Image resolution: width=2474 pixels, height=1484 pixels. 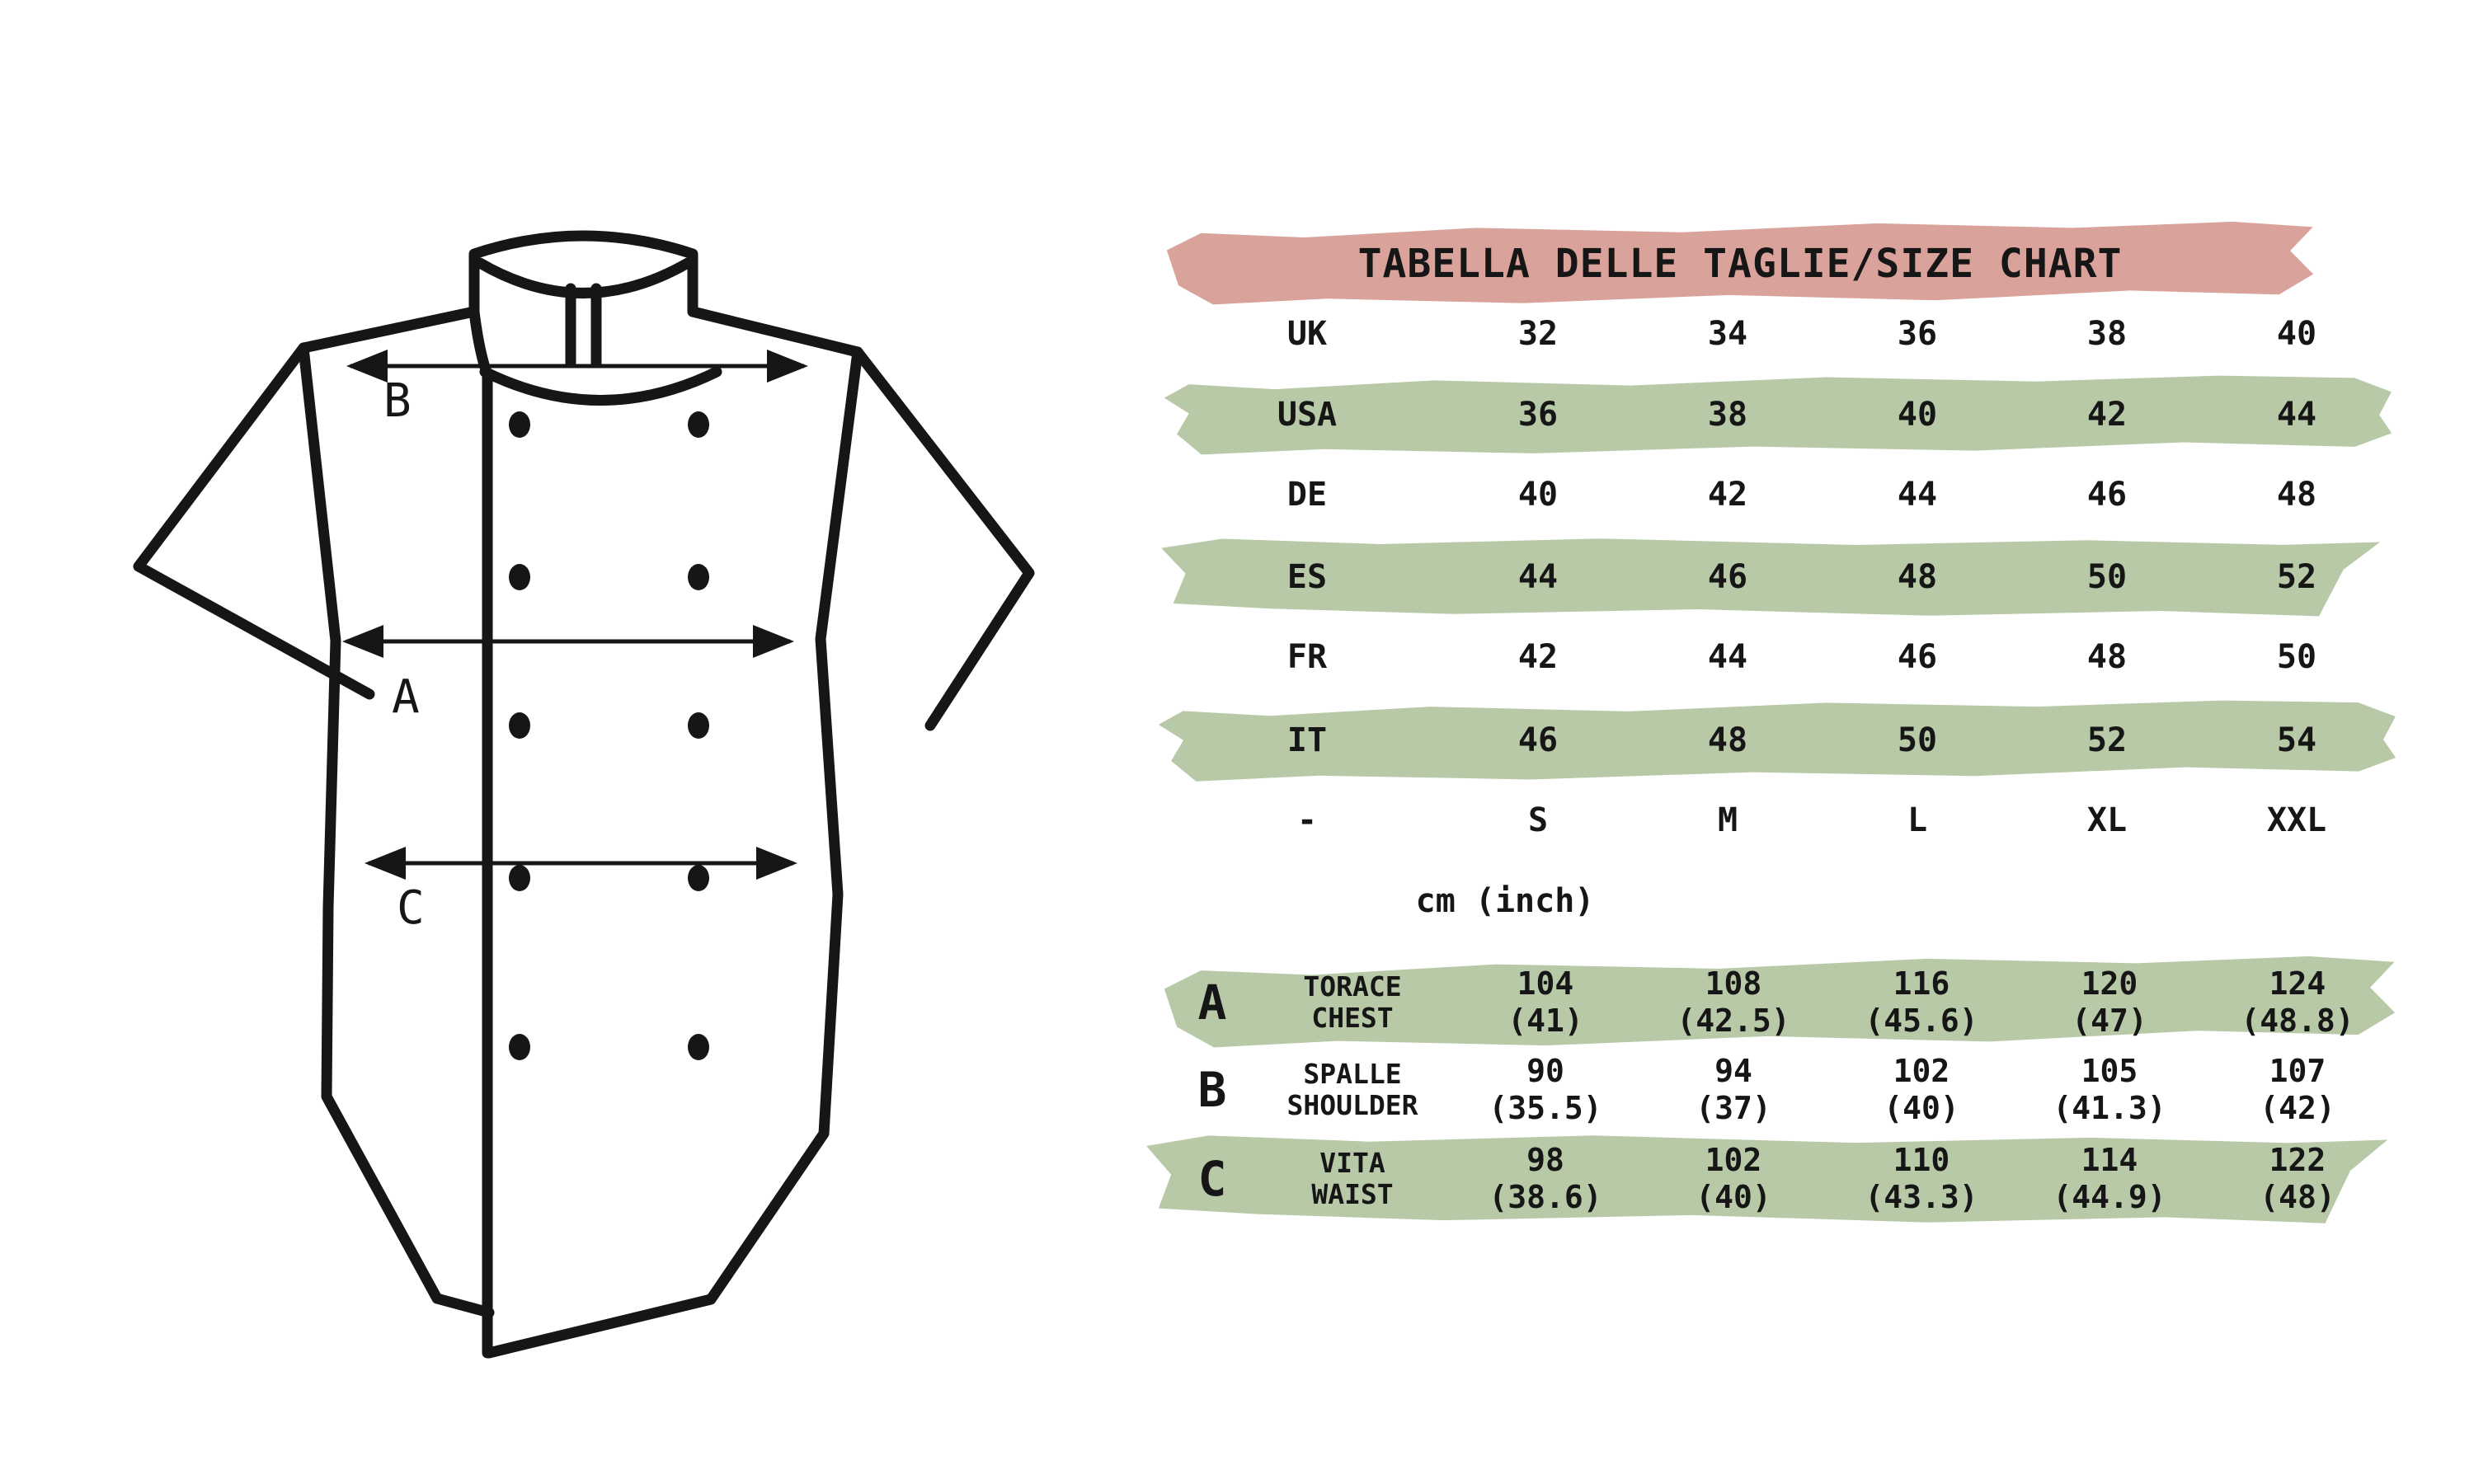 What do you see at coordinates (2297, 1108) in the screenshot?
I see `measure-inch: (42)` at bounding box center [2297, 1108].